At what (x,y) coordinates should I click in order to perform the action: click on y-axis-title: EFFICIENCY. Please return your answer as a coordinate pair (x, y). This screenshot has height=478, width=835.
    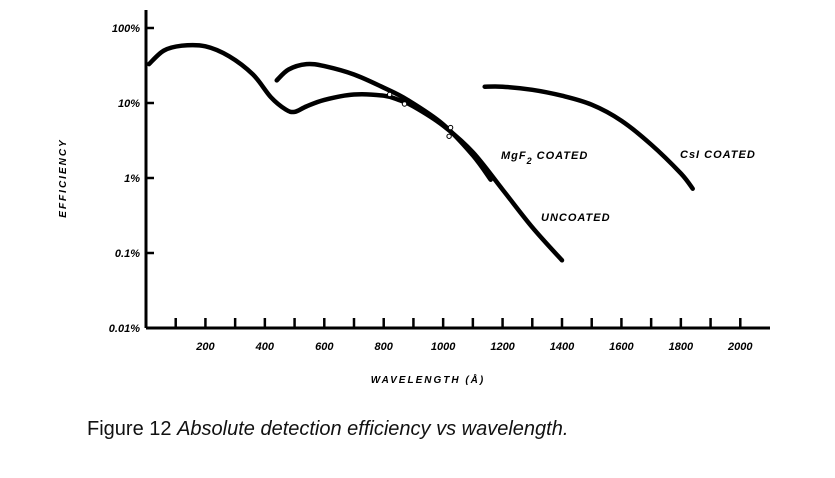
    Looking at the image, I should click on (63, 177).